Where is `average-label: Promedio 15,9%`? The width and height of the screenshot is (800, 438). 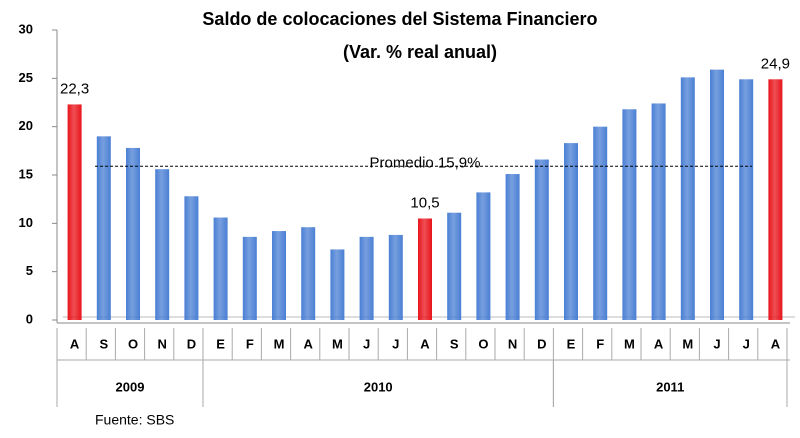 average-label: Promedio 15,9% is located at coordinates (425, 162).